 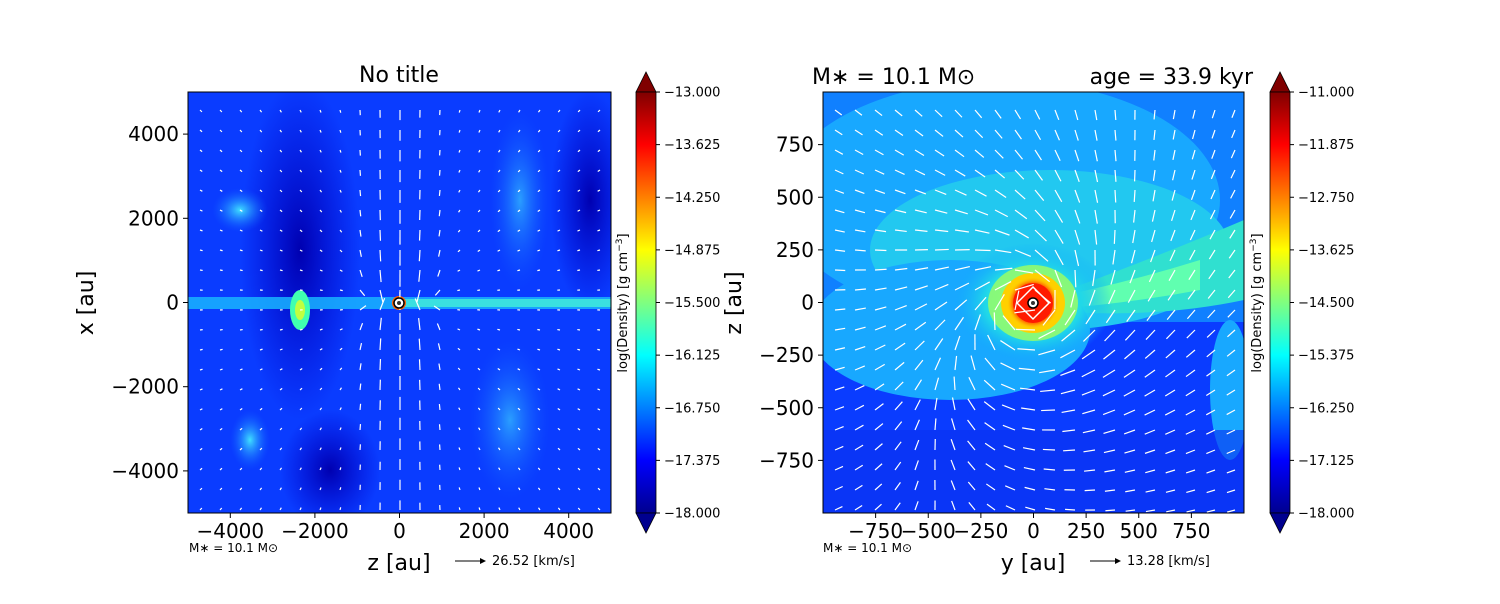 What do you see at coordinates (692, 461) in the screenshot?
I see `colorbar-tick-label: −17.375` at bounding box center [692, 461].